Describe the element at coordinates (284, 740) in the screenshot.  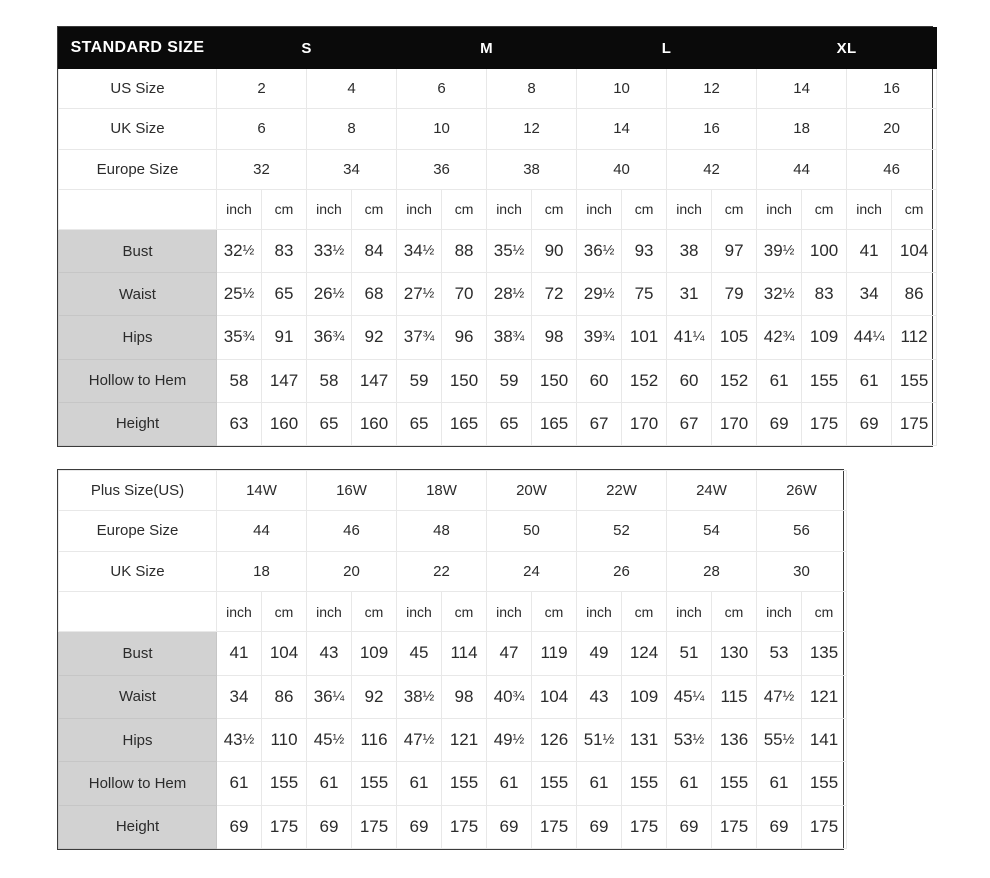
I see `measurement-cell: 110` at that location.